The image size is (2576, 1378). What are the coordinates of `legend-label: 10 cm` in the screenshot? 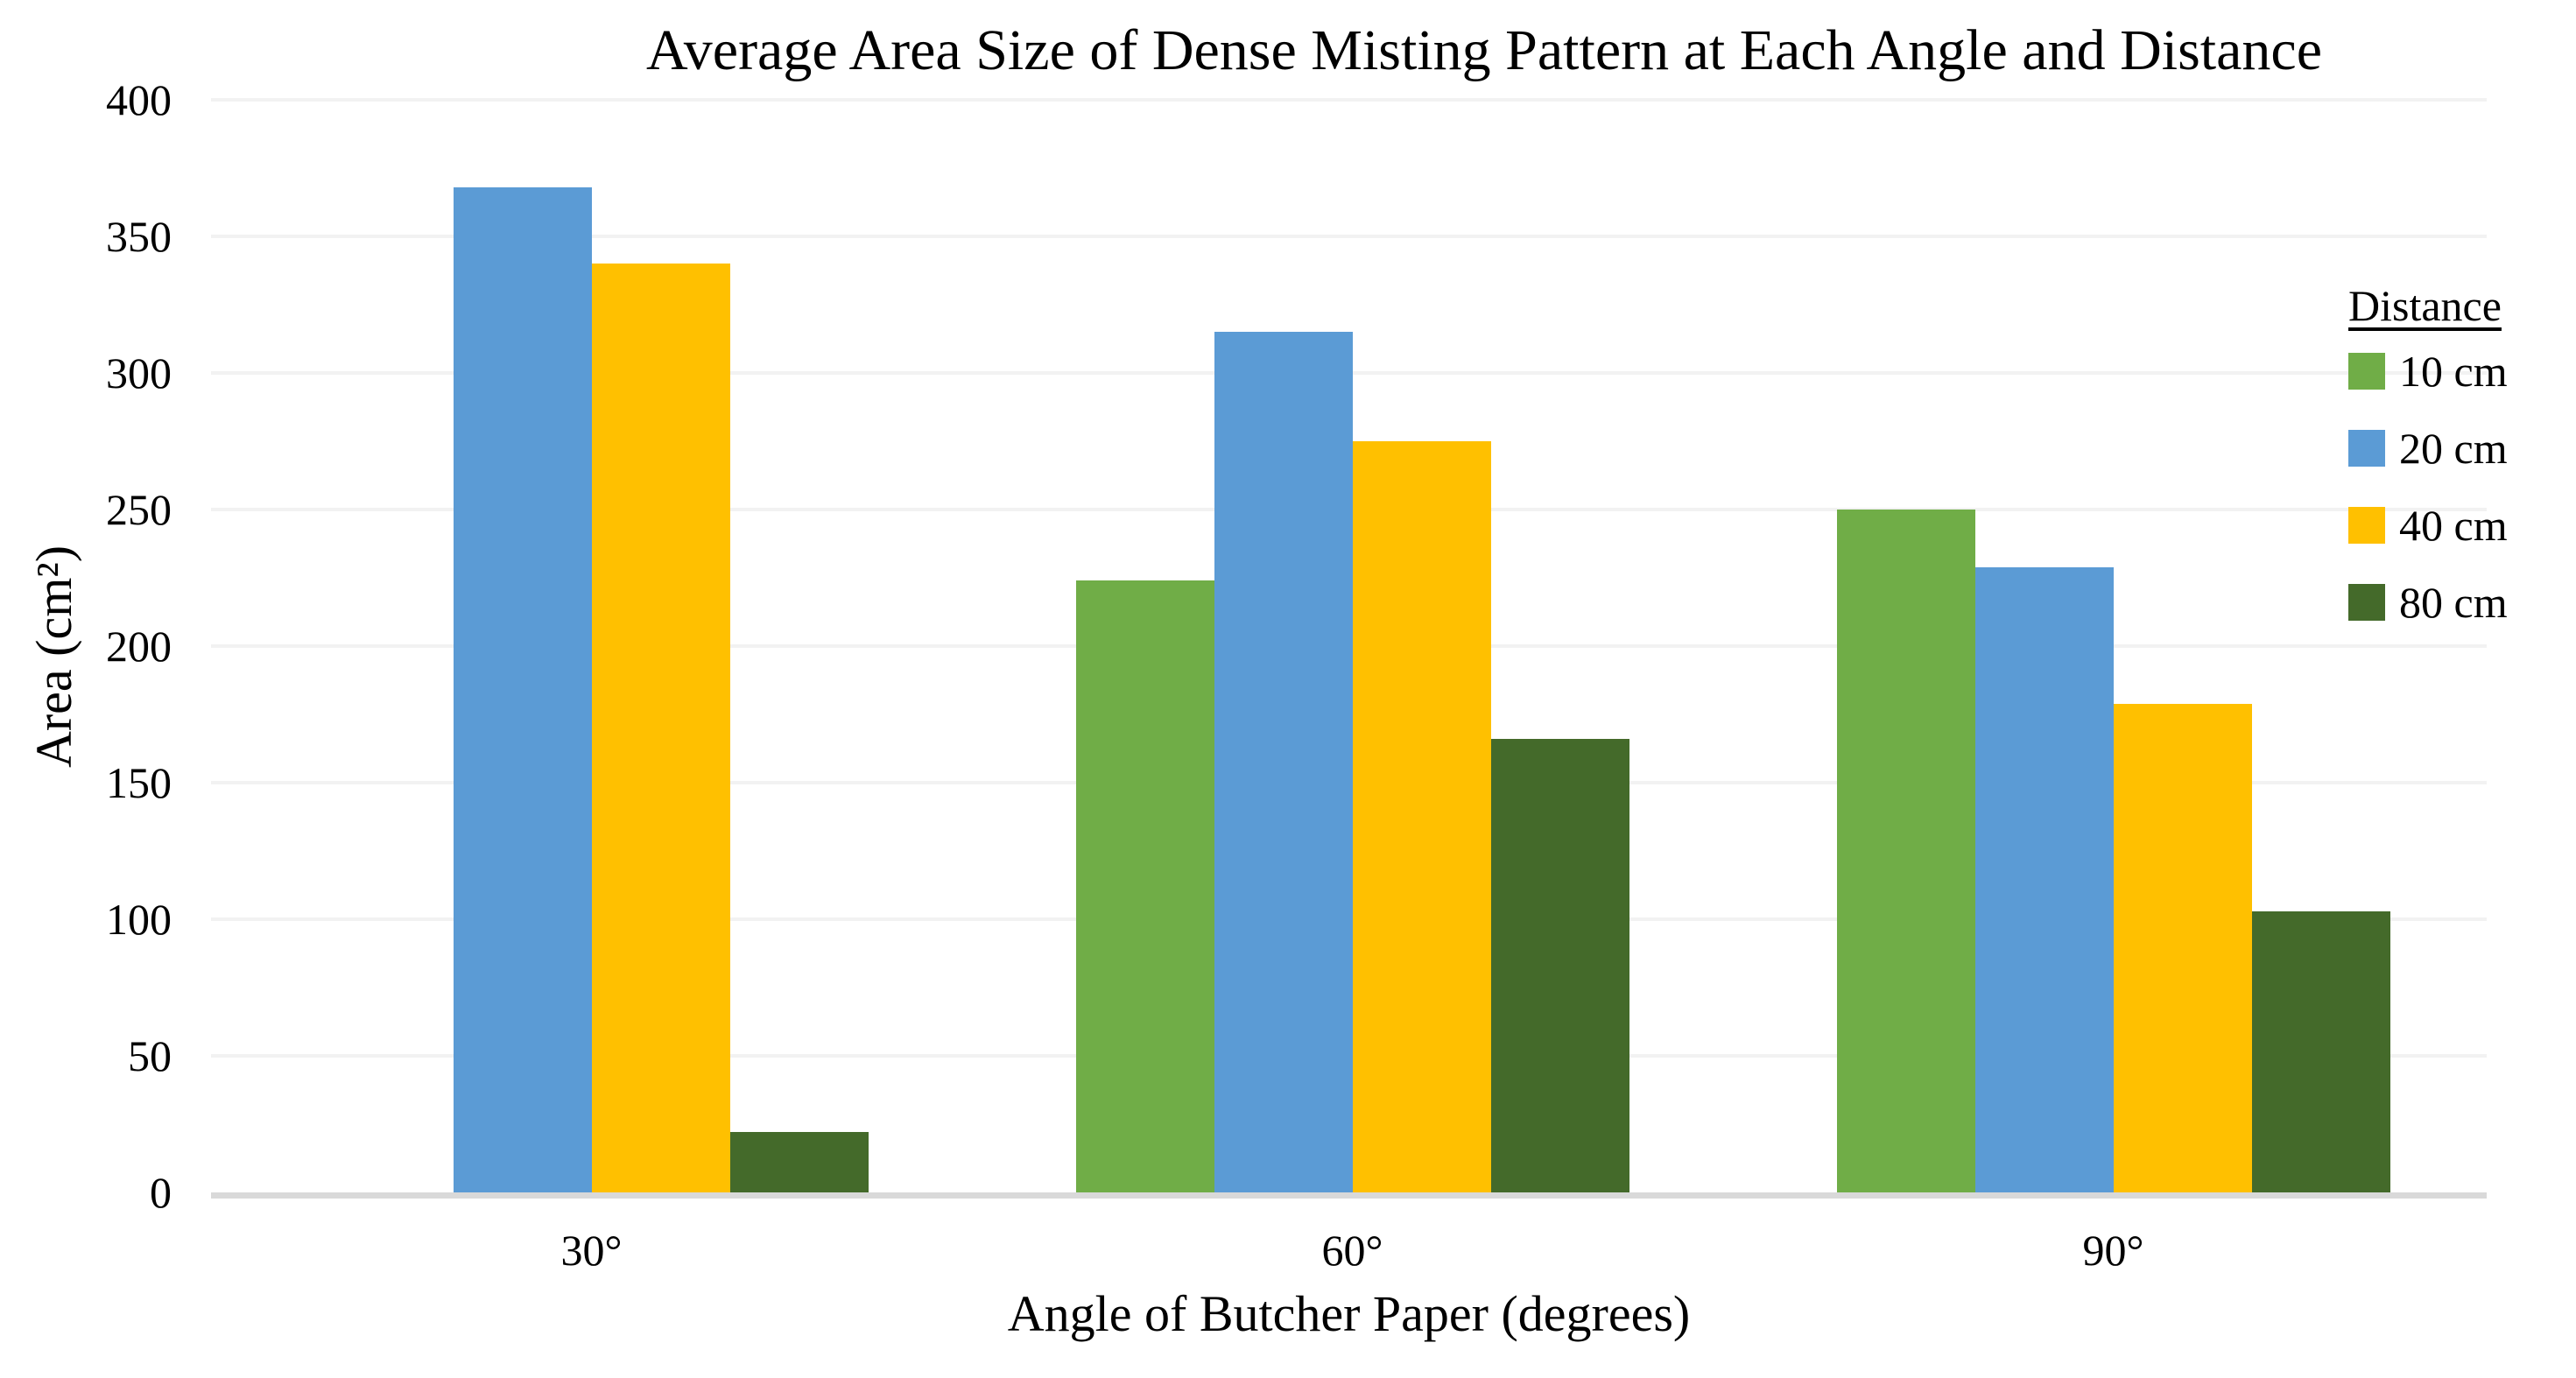 It's located at (2453, 371).